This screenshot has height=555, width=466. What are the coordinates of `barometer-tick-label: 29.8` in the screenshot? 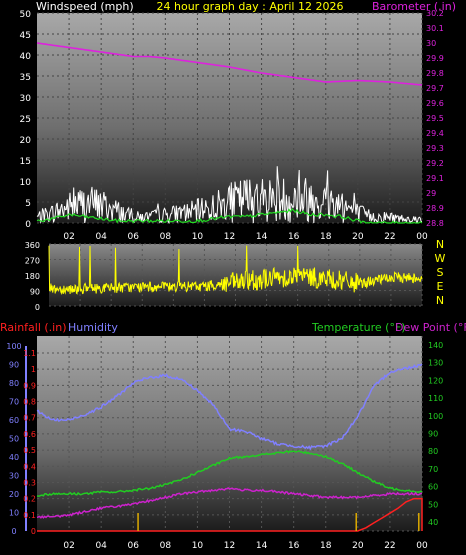 It's located at (435, 73).